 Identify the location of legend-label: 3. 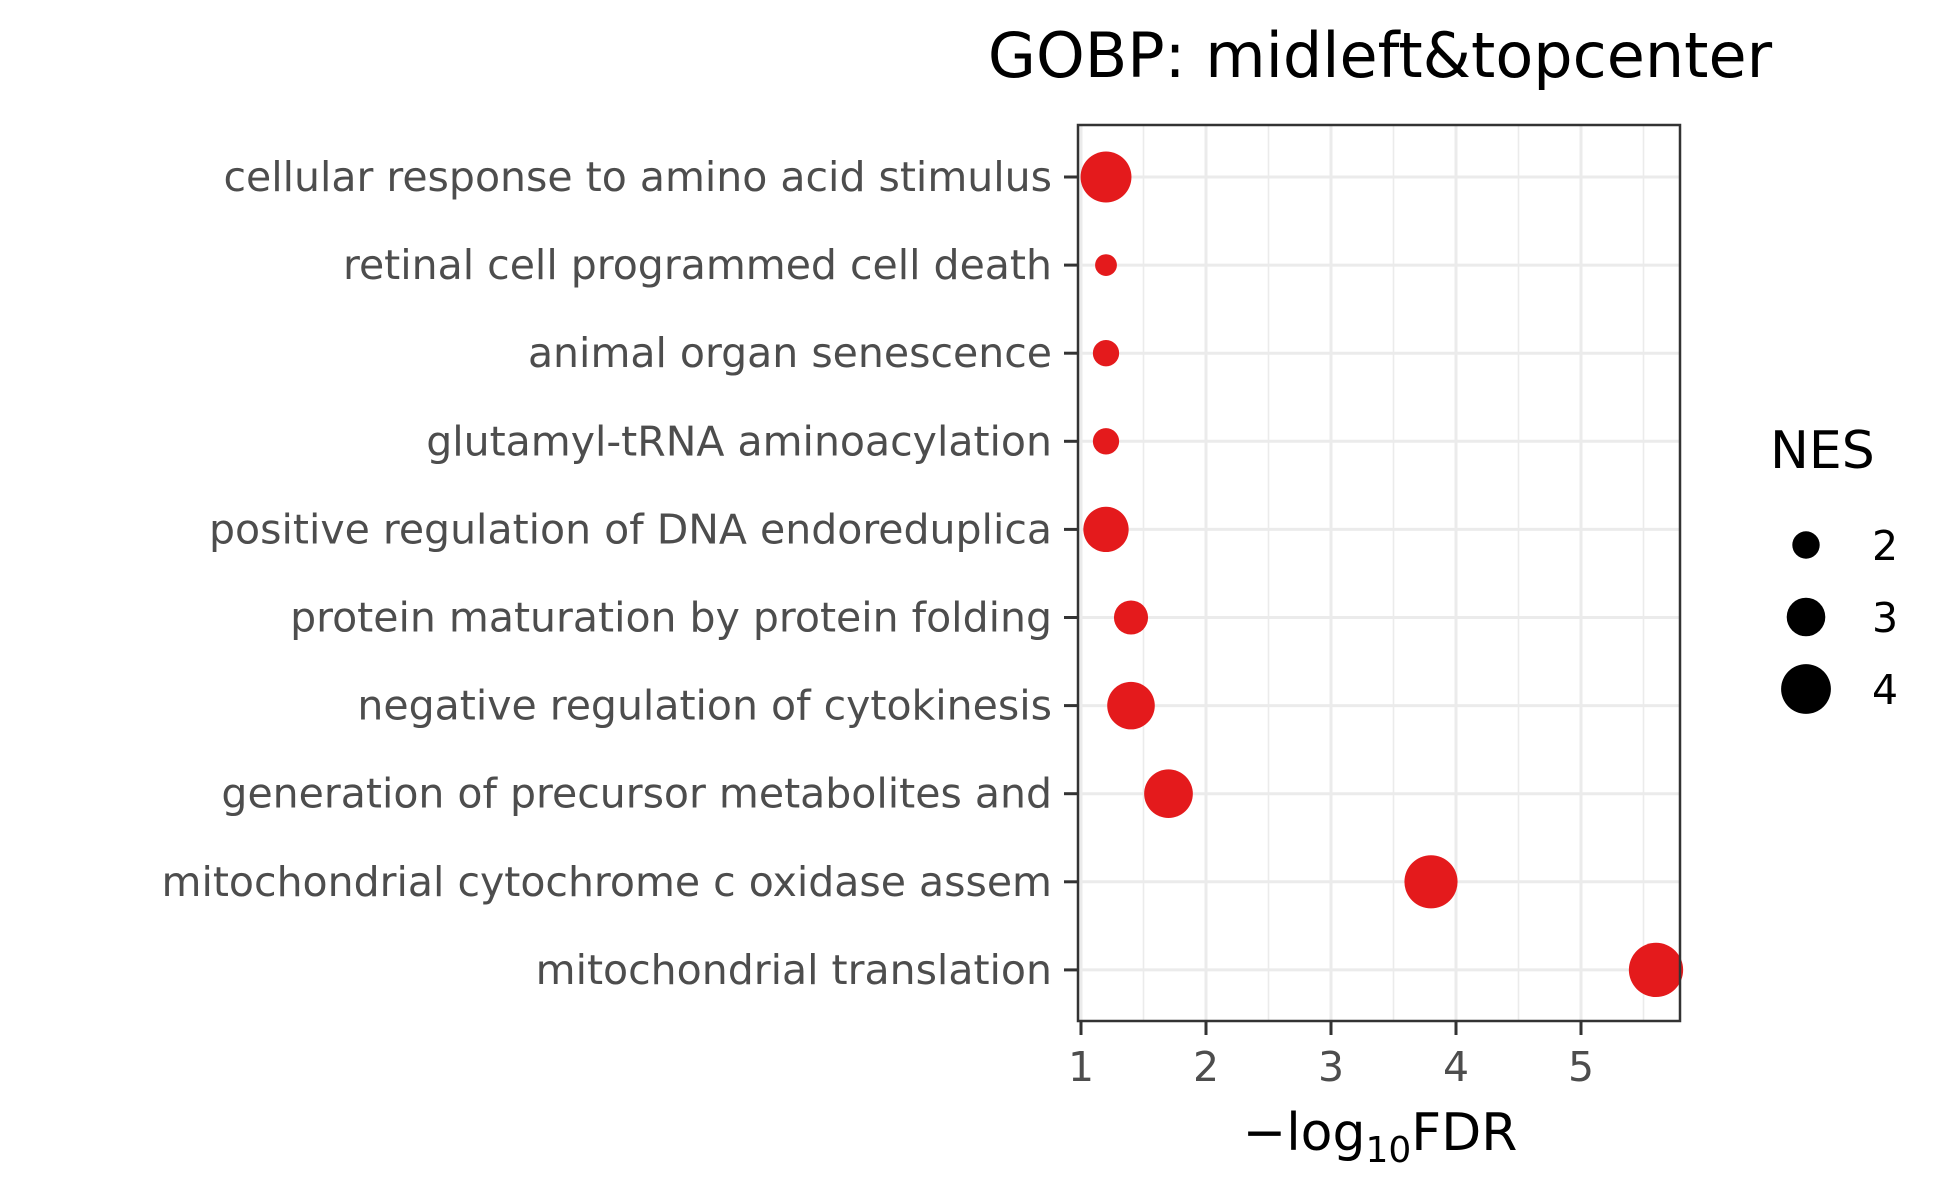
(1885, 618).